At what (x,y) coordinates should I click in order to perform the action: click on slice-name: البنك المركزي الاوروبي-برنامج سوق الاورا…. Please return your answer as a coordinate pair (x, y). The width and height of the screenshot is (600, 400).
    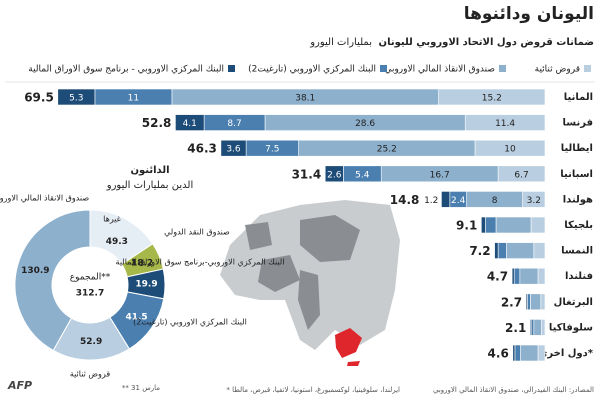
    Looking at the image, I should click on (200, 262).